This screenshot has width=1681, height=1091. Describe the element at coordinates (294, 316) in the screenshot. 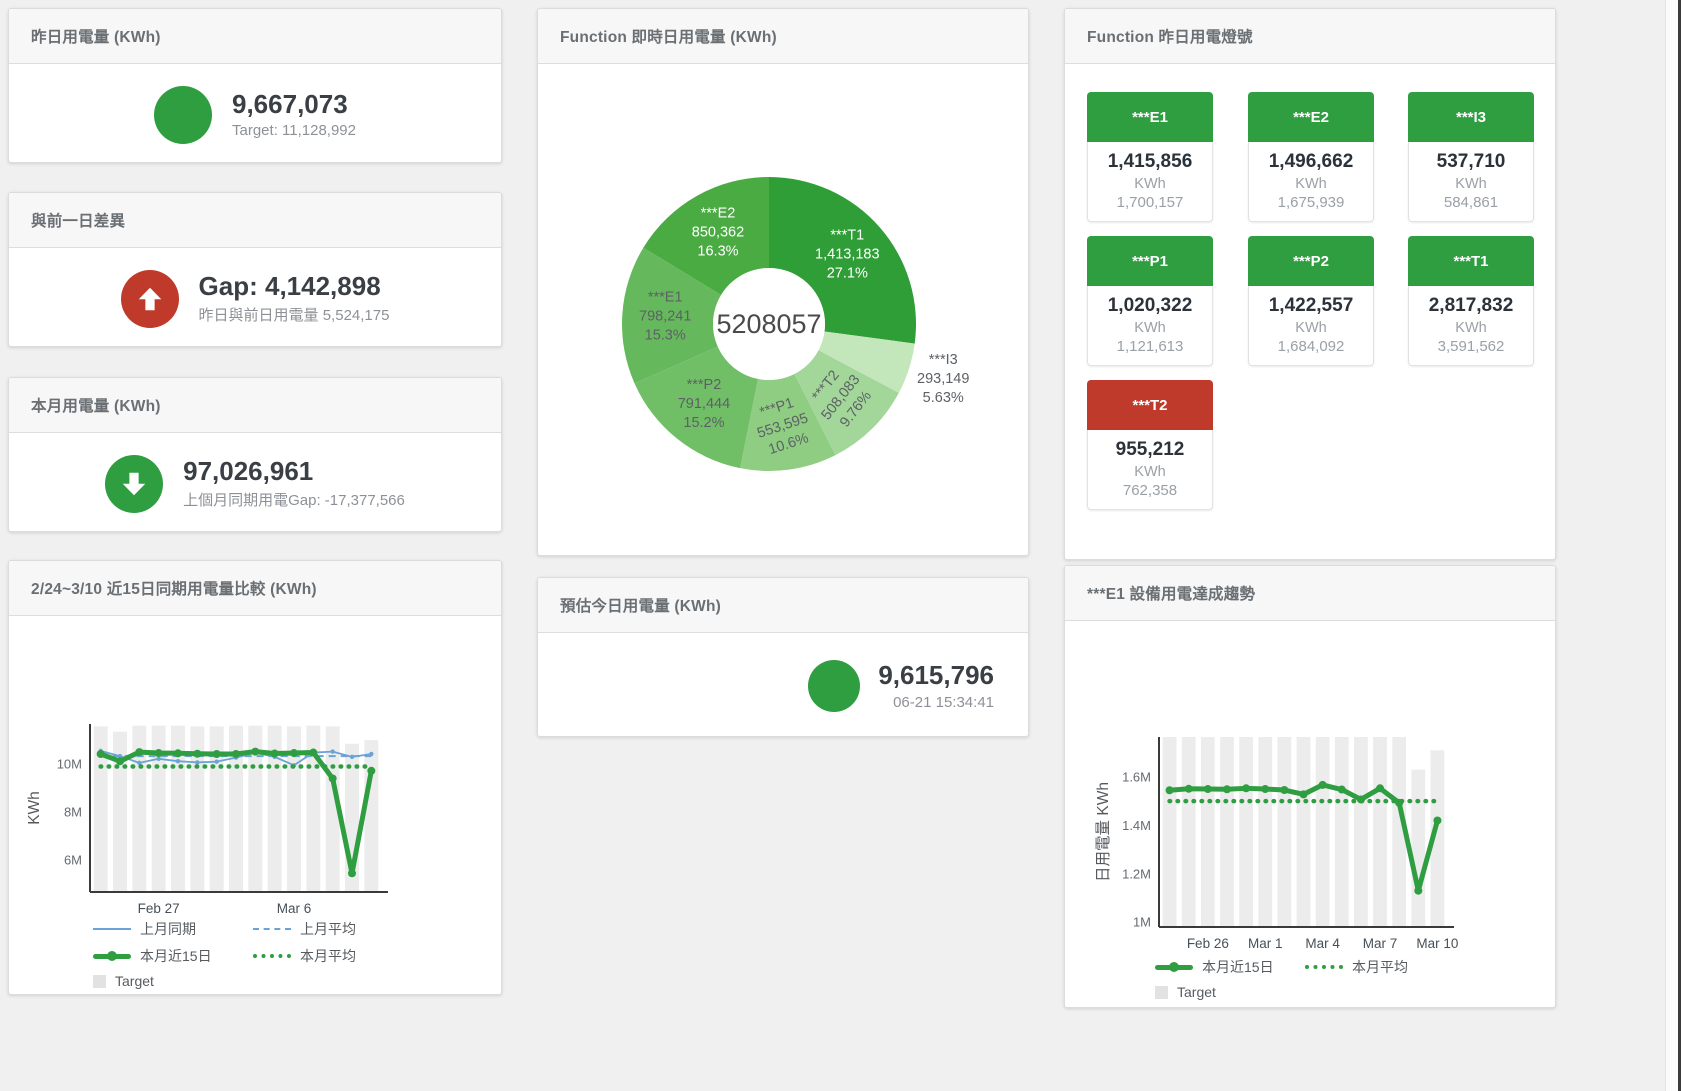

I see `stat-subtitle: 昨日與前日用電量 5,524,175` at that location.